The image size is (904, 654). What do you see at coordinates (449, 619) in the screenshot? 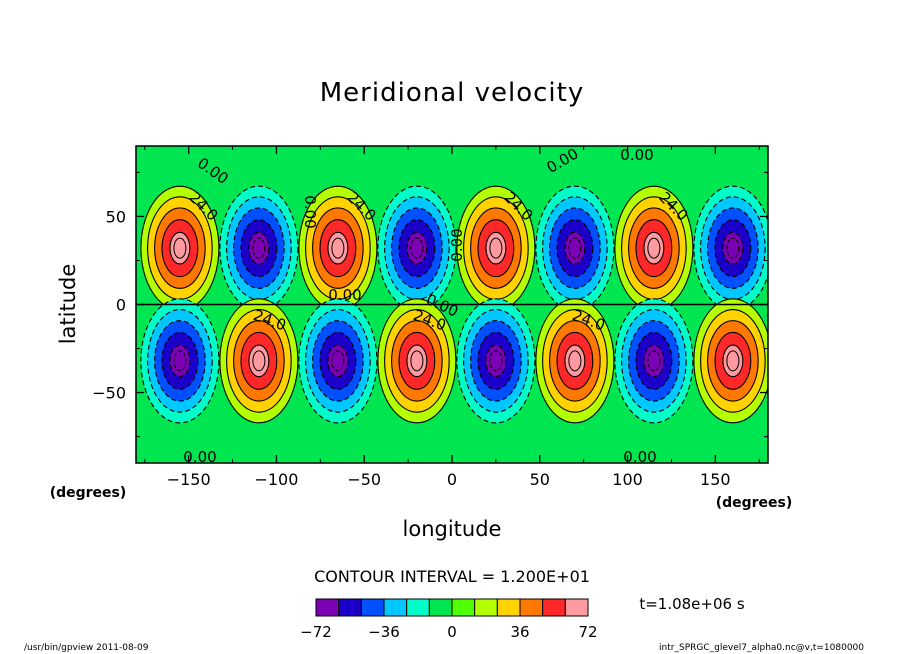
I see `colorbar: −72 −36 0 36 72` at bounding box center [449, 619].